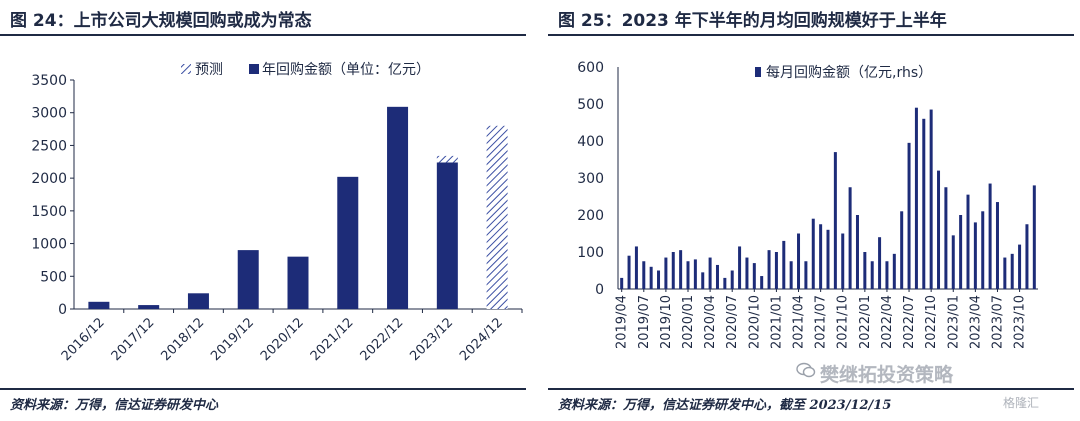 This screenshot has height=421, width=1080. Describe the element at coordinates (1020, 322) in the screenshot. I see `right-x-tick-label: 2023/10` at that location.